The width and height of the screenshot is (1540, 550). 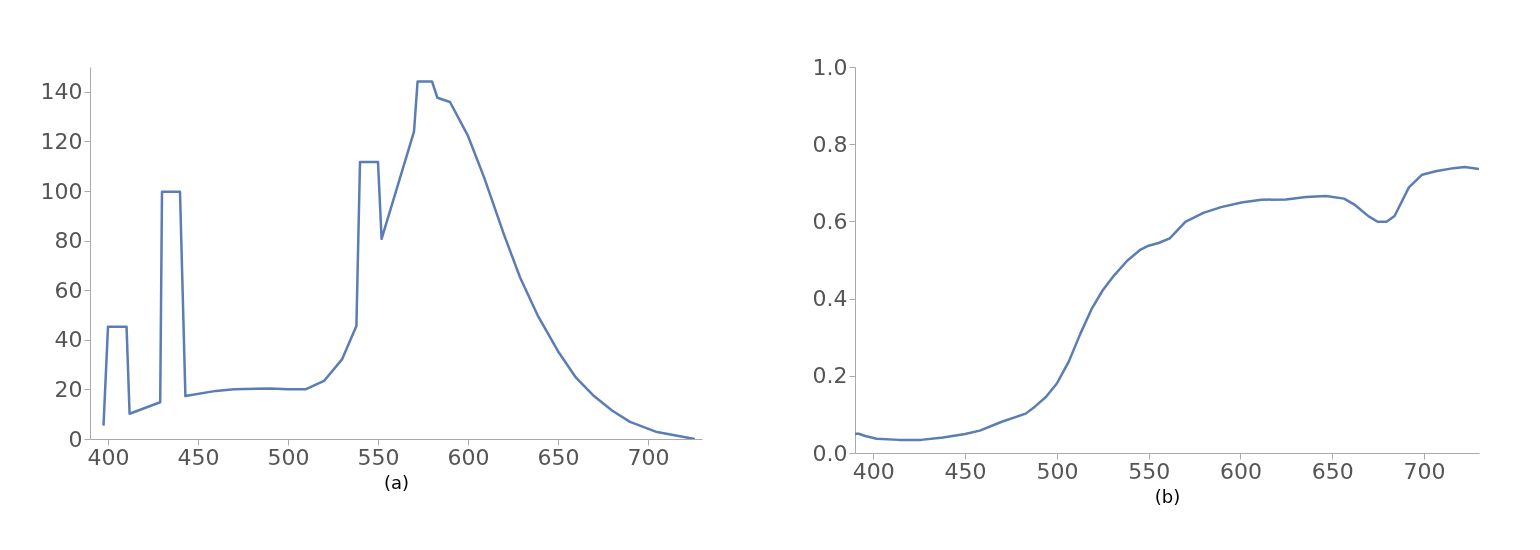 I want to click on y-tick-label: 0, so click(x=75, y=439).